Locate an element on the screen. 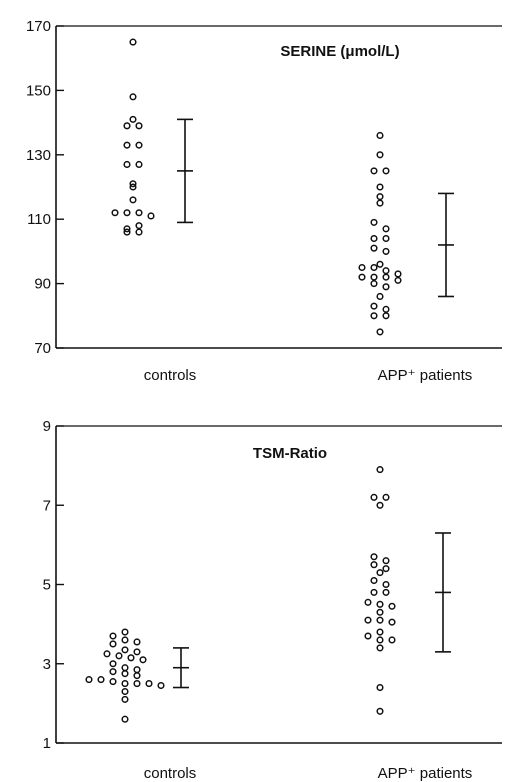 The image size is (505, 782). panel2-y-tick-label: 3 is located at coordinates (47, 664).